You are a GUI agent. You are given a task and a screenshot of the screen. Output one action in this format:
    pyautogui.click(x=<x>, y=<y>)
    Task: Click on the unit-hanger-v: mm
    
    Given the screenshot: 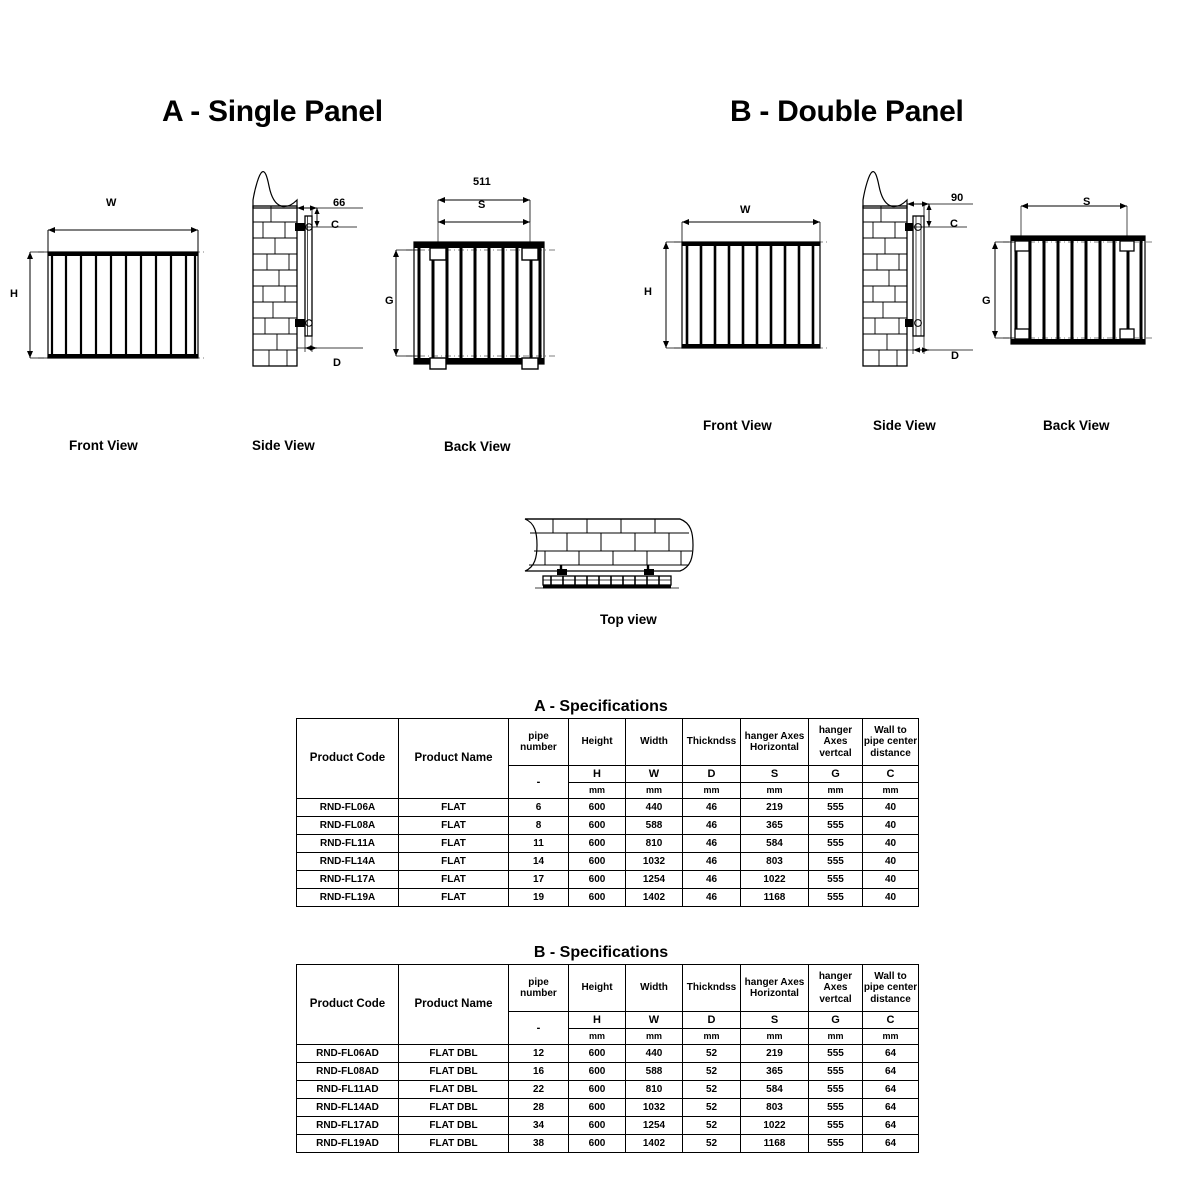 What is the action you would take?
    pyautogui.click(x=835, y=1036)
    